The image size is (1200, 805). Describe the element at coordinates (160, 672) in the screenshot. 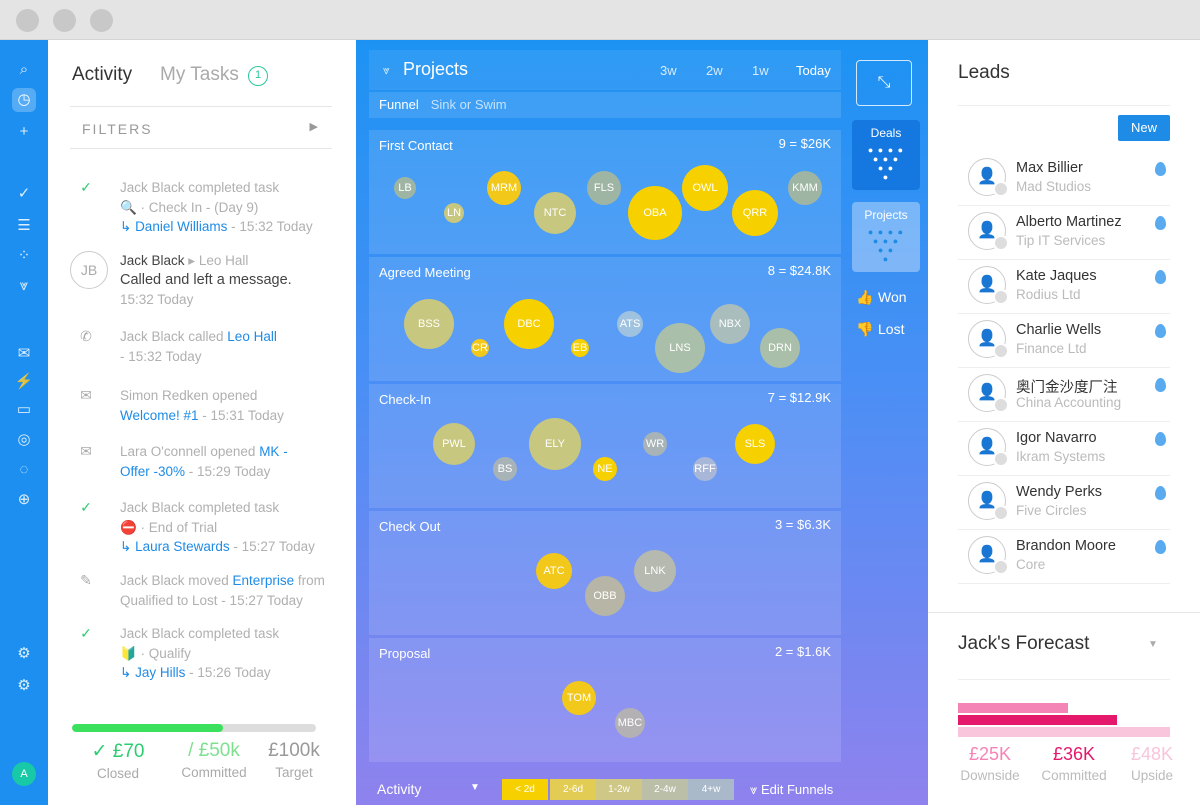

I see `feed-link: Jay Hills` at that location.